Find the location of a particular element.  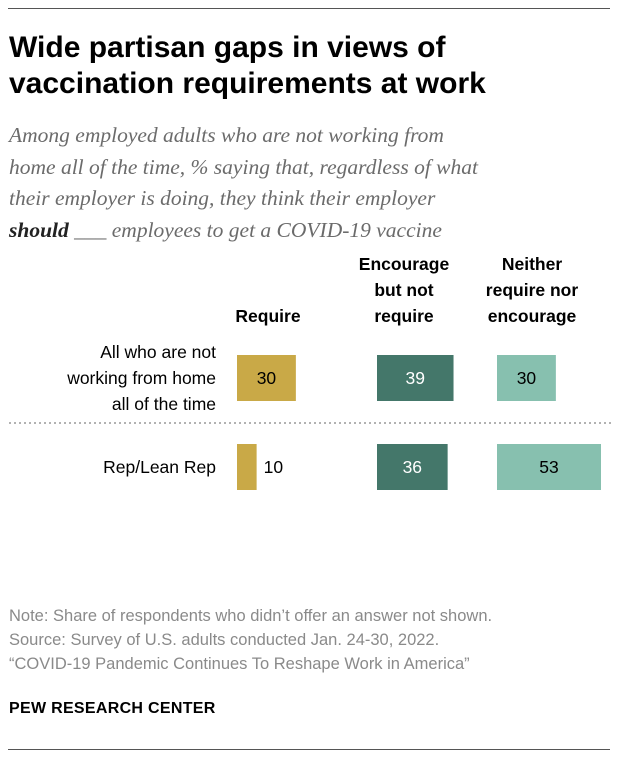

data-label-require: 10 is located at coordinates (274, 467).